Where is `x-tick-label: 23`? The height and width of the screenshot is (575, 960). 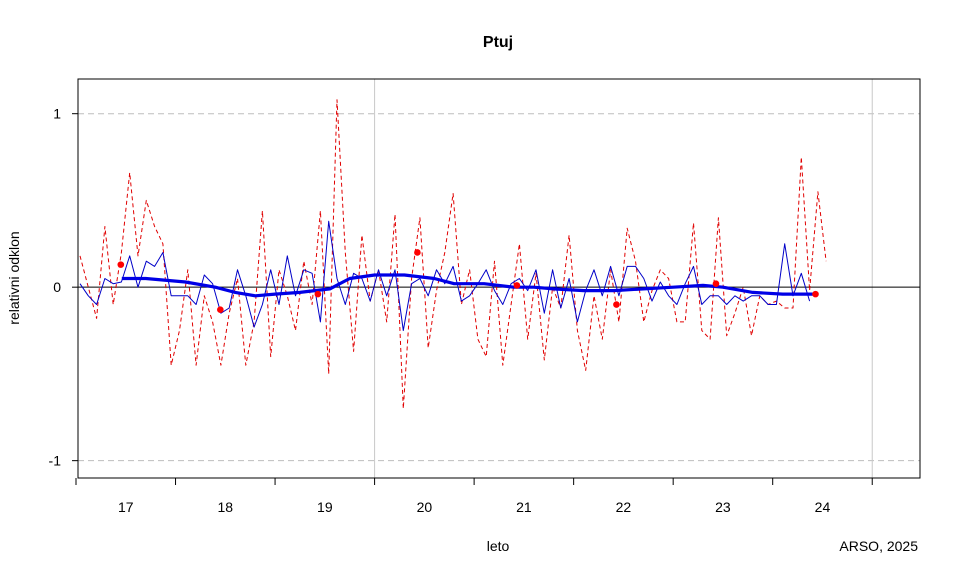
x-tick-label: 23 is located at coordinates (723, 507).